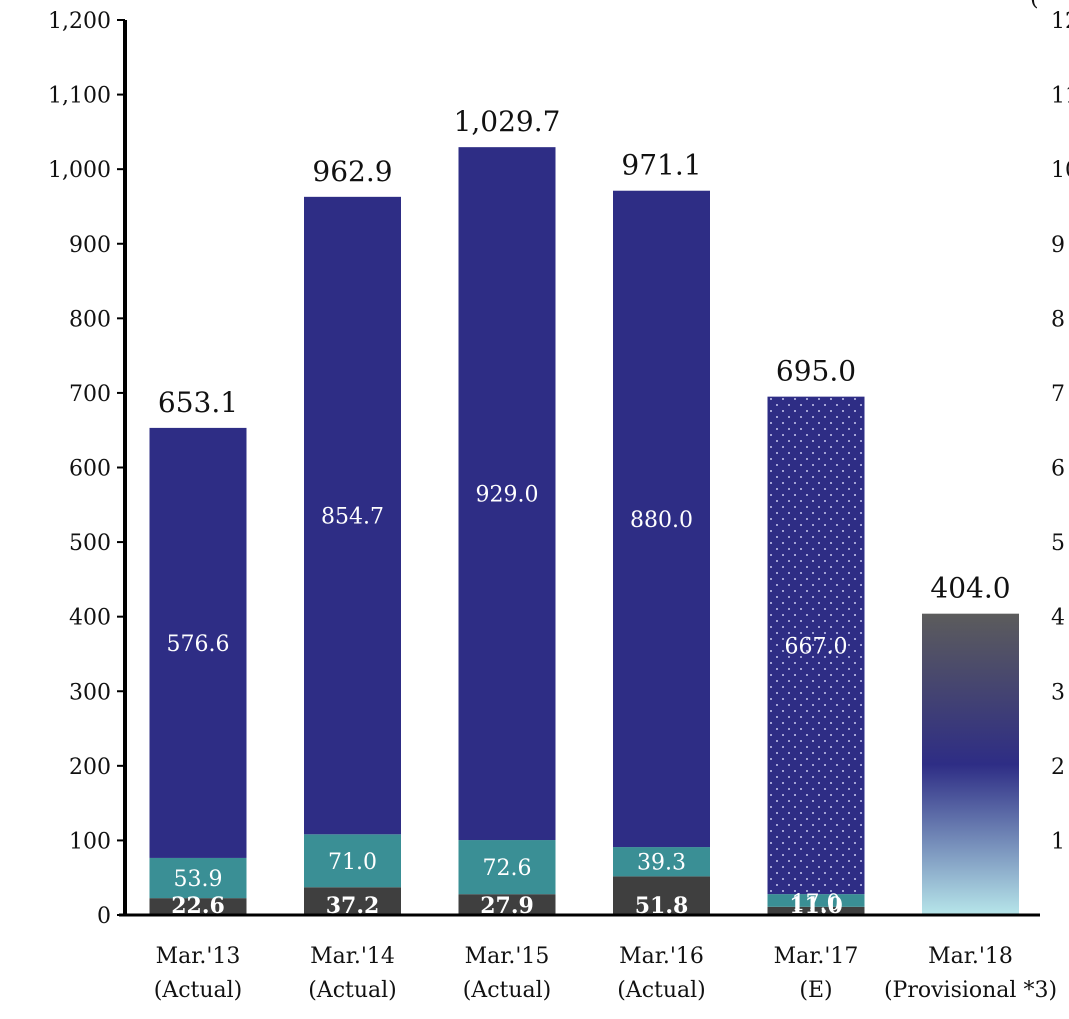 This screenshot has width=1069, height=1019. What do you see at coordinates (79, 96) in the screenshot?
I see `y-tick-label: 1,100` at bounding box center [79, 96].